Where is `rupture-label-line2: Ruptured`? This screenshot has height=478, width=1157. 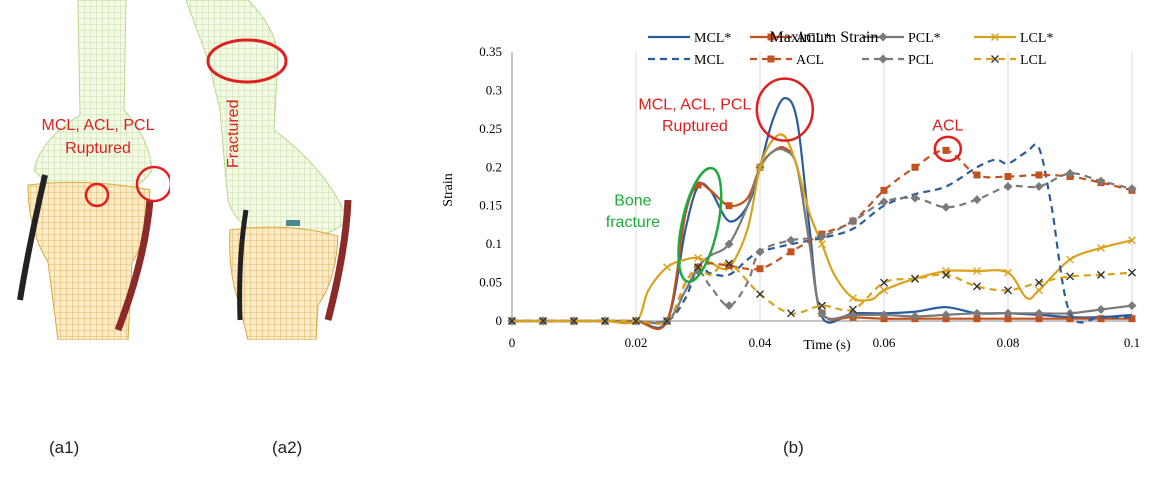
rupture-label-line2: Ruptured is located at coordinates (98, 148).